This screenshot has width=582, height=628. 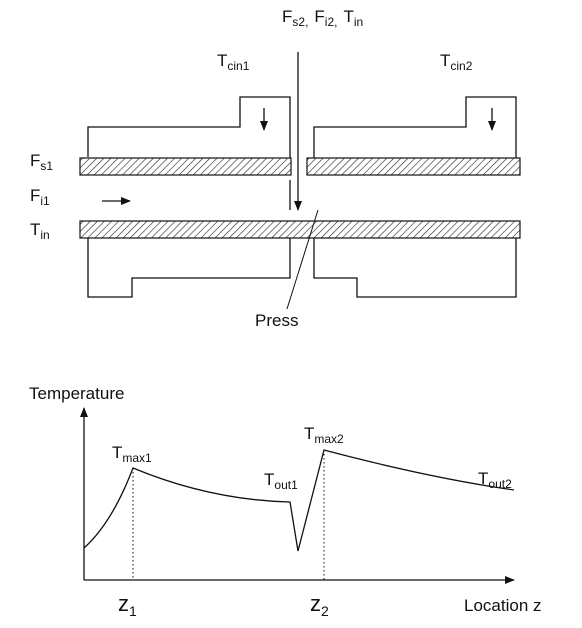 I want to click on lower-wall, so click(x=300, y=229).